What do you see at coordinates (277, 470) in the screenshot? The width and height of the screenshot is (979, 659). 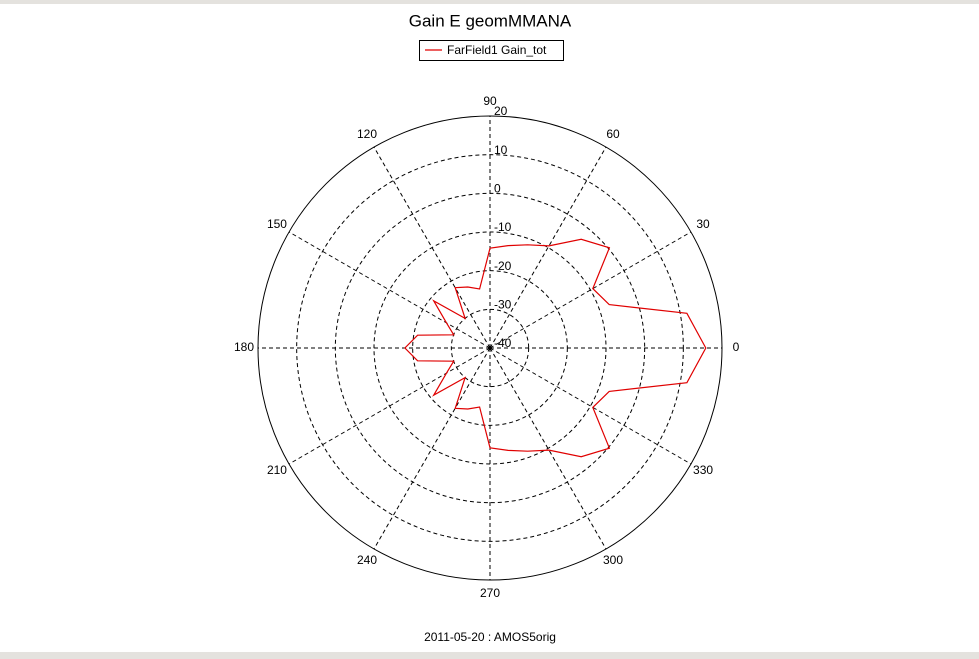 I see `theta-tick-label: 210` at bounding box center [277, 470].